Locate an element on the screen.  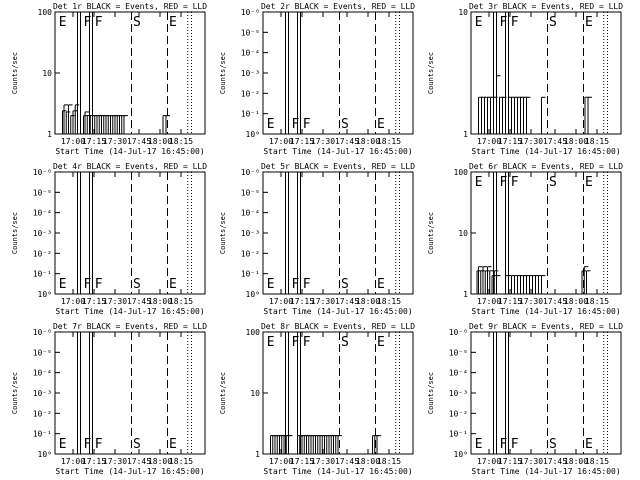
chart-title: Det 5r BLACK = Events, RED = LLD is located at coordinates (338, 166).